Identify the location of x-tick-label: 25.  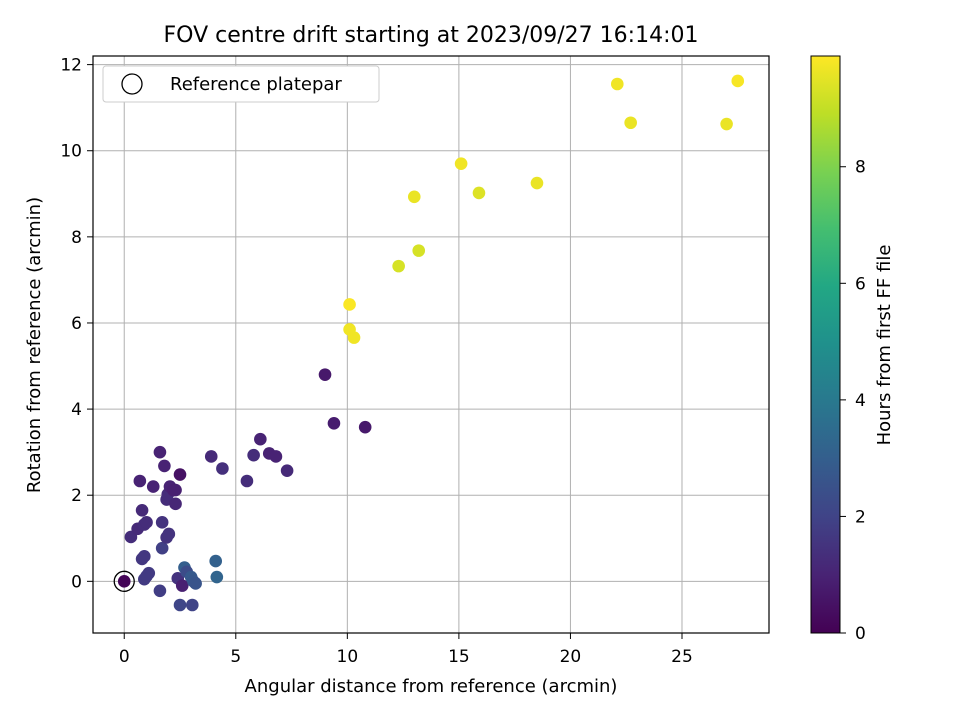
(682, 657).